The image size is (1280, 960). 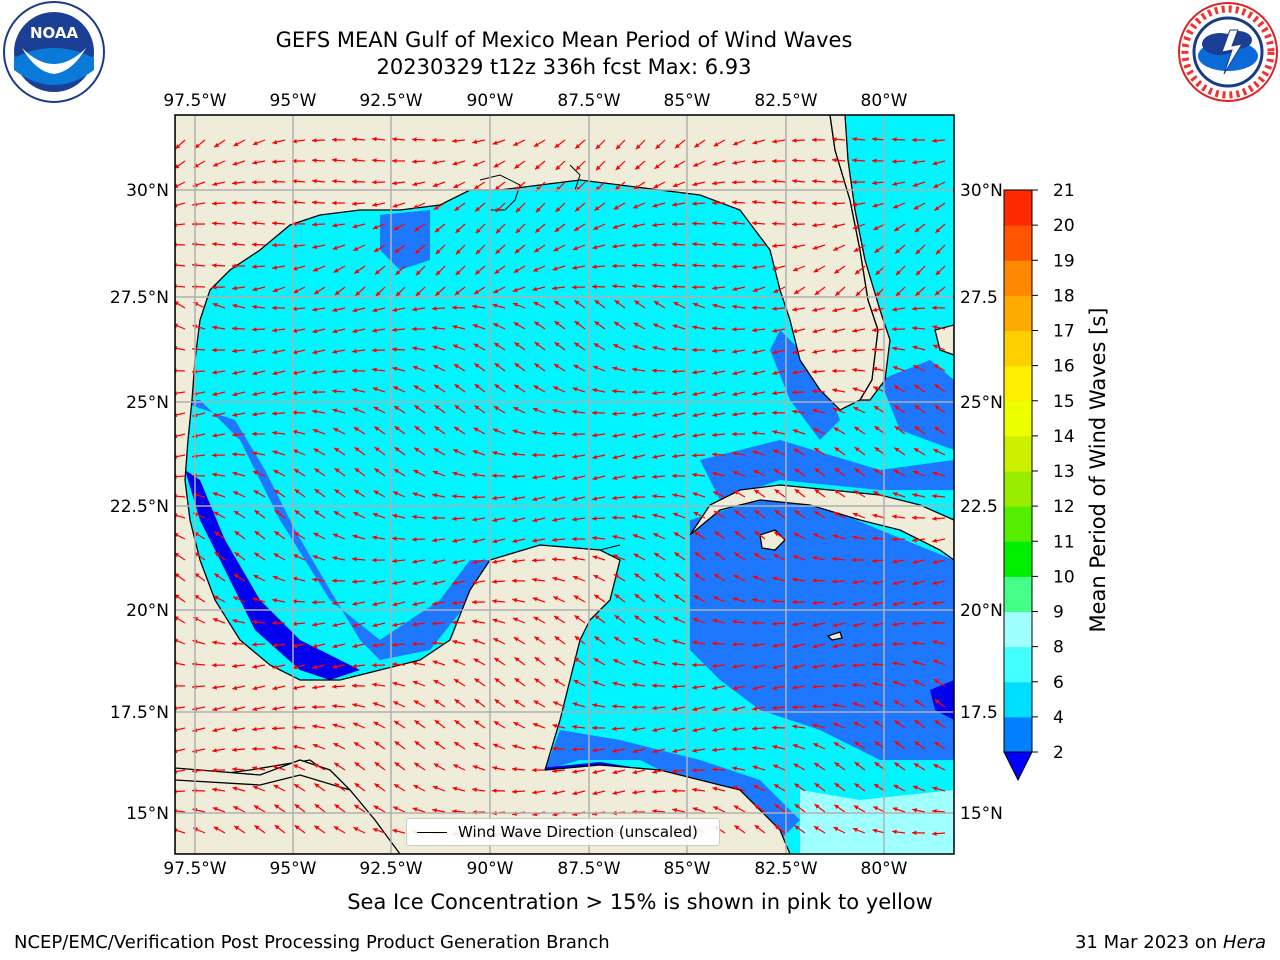 I want to click on lat-label: 17.5°N, so click(x=139, y=713).